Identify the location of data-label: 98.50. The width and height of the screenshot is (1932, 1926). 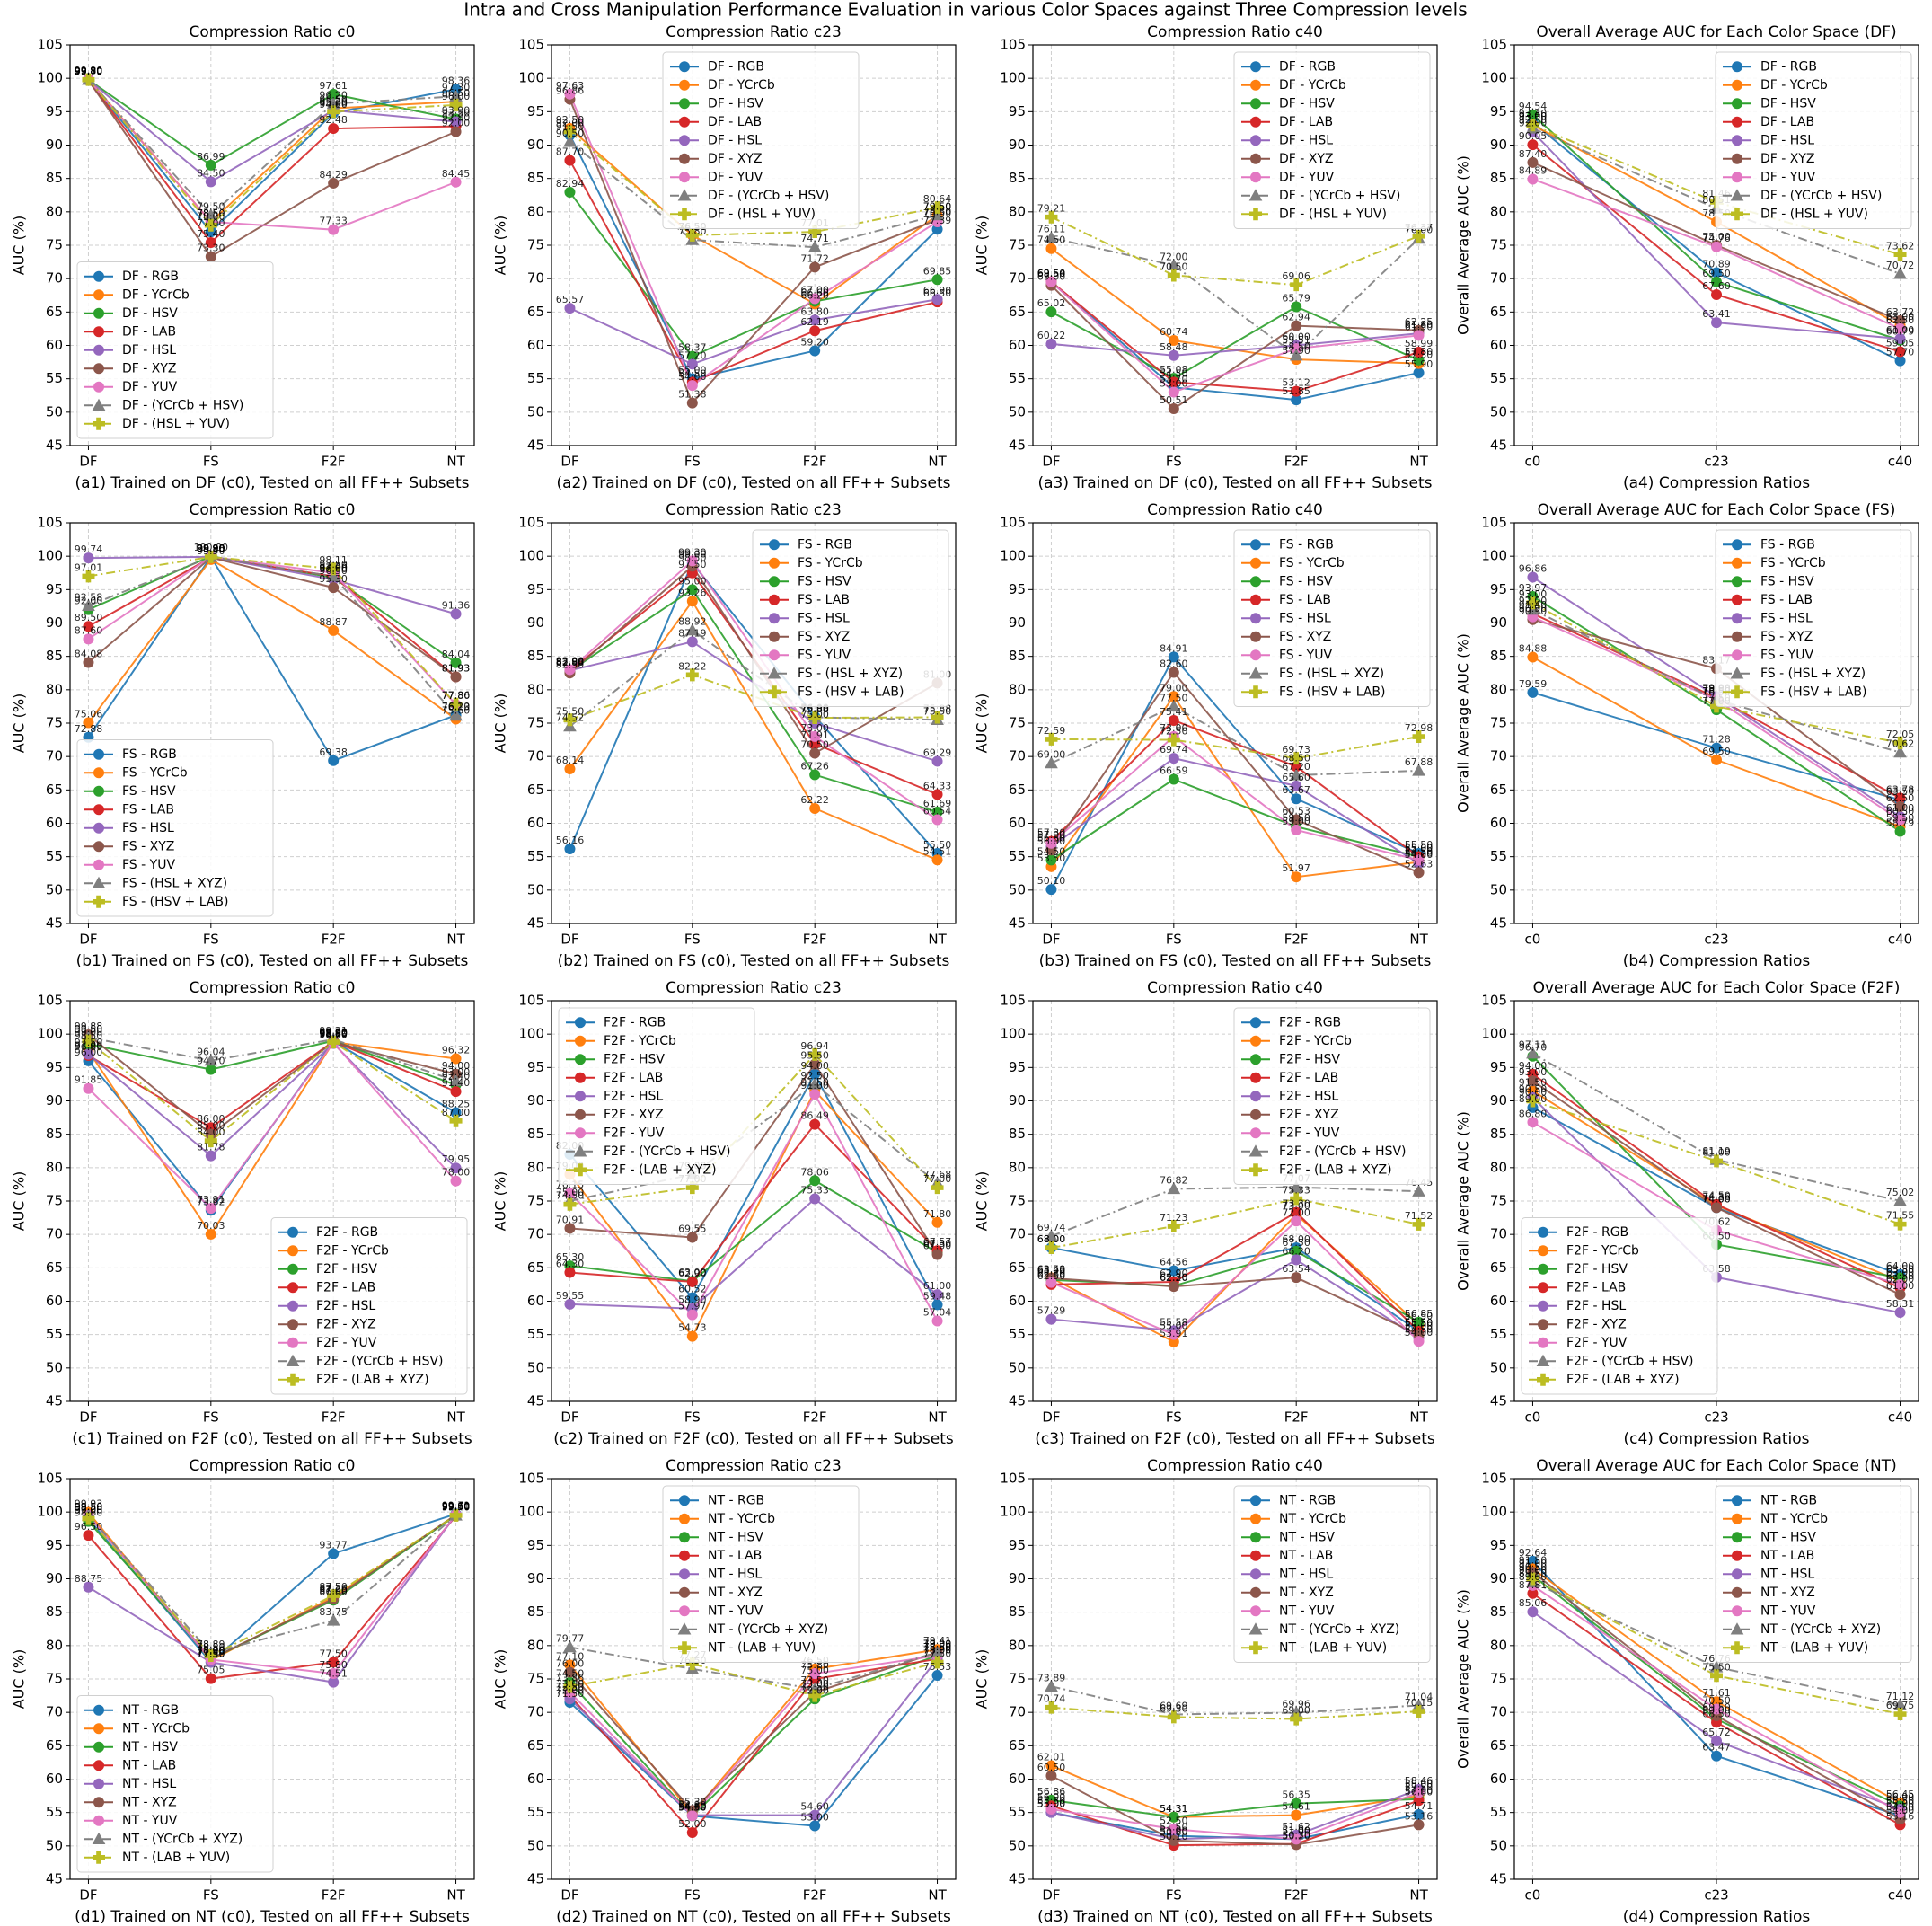
(692, 557).